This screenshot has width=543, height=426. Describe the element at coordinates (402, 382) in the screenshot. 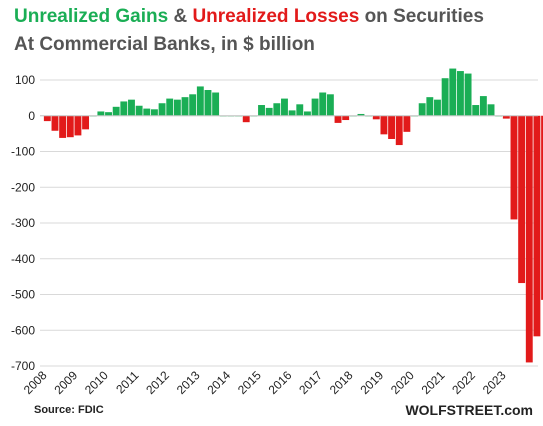

I see `x-tick-label: 2020` at that location.